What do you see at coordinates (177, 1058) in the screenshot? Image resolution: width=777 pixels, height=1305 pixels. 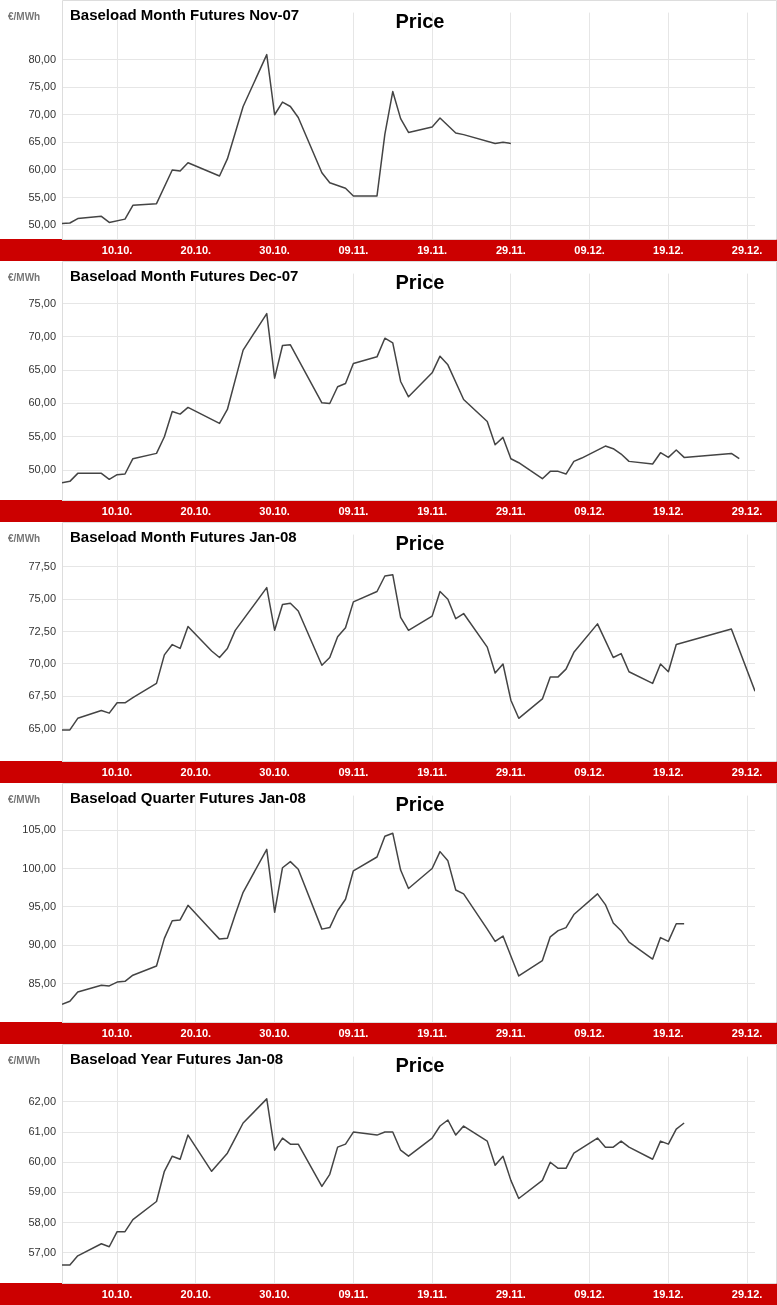 I see `chart-title: Baseload Year Futures Jan-08` at bounding box center [177, 1058].